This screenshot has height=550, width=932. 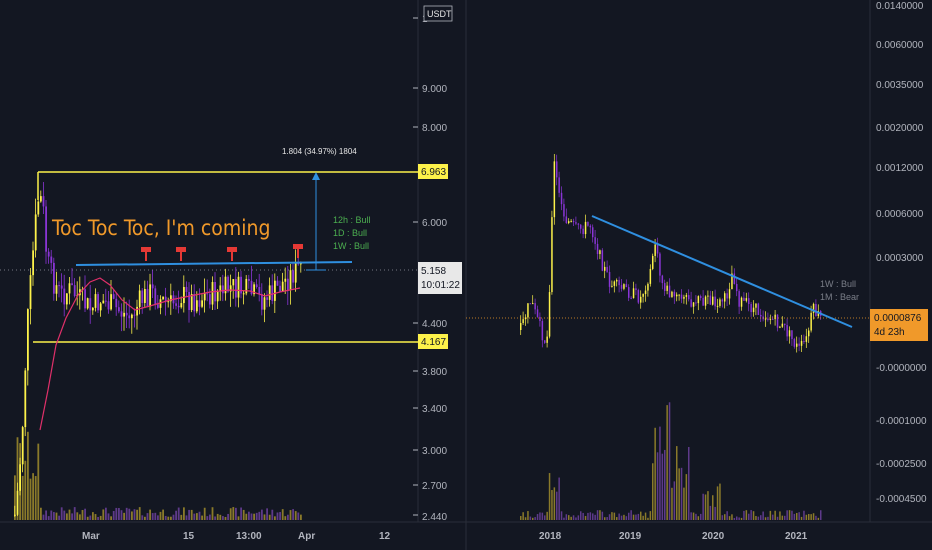 What do you see at coordinates (316, 176) in the screenshot?
I see `measure-arrow-head` at bounding box center [316, 176].